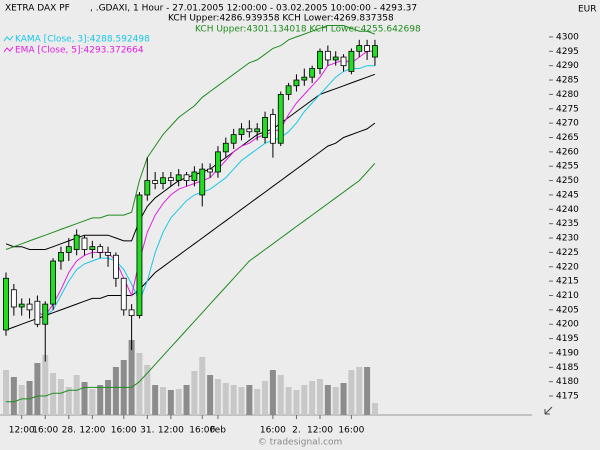  What do you see at coordinates (567, 253) in the screenshot?
I see `y-tick-label: 4225` at bounding box center [567, 253].